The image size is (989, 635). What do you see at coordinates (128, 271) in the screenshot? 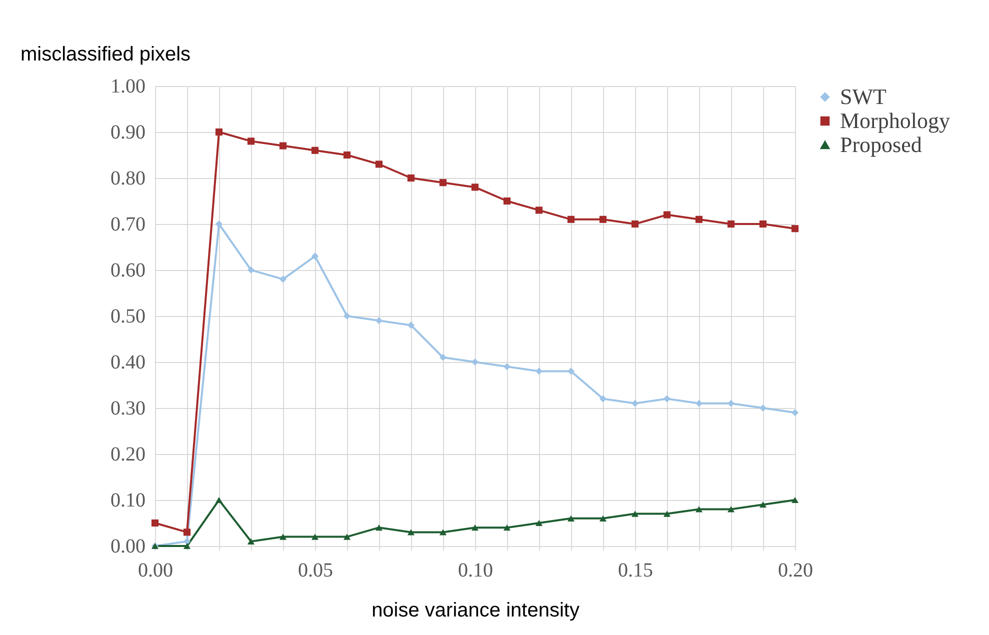
I see `y-tick-label: 0.60` at bounding box center [128, 271].